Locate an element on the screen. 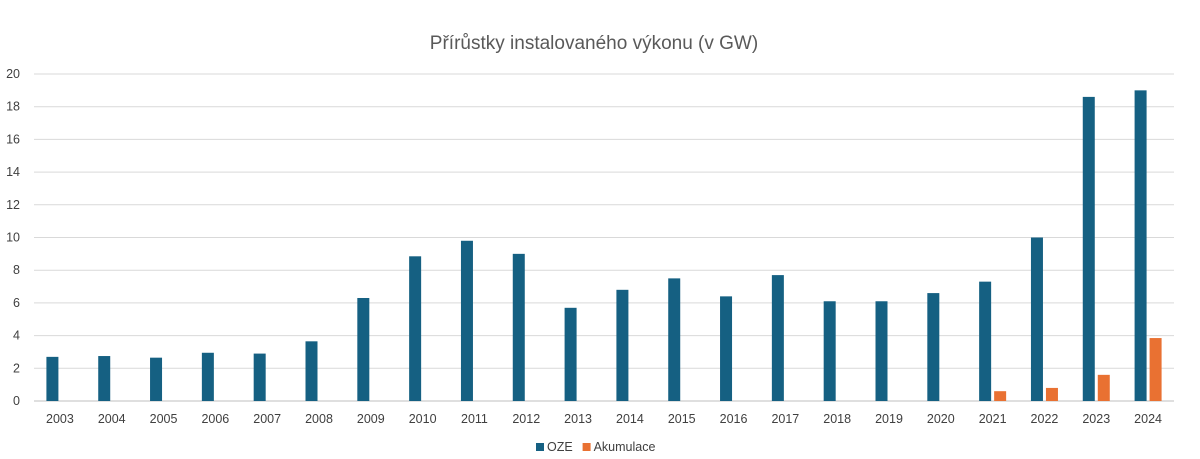 The height and width of the screenshot is (459, 1200). x-tick-label: 2010 is located at coordinates (423, 419).